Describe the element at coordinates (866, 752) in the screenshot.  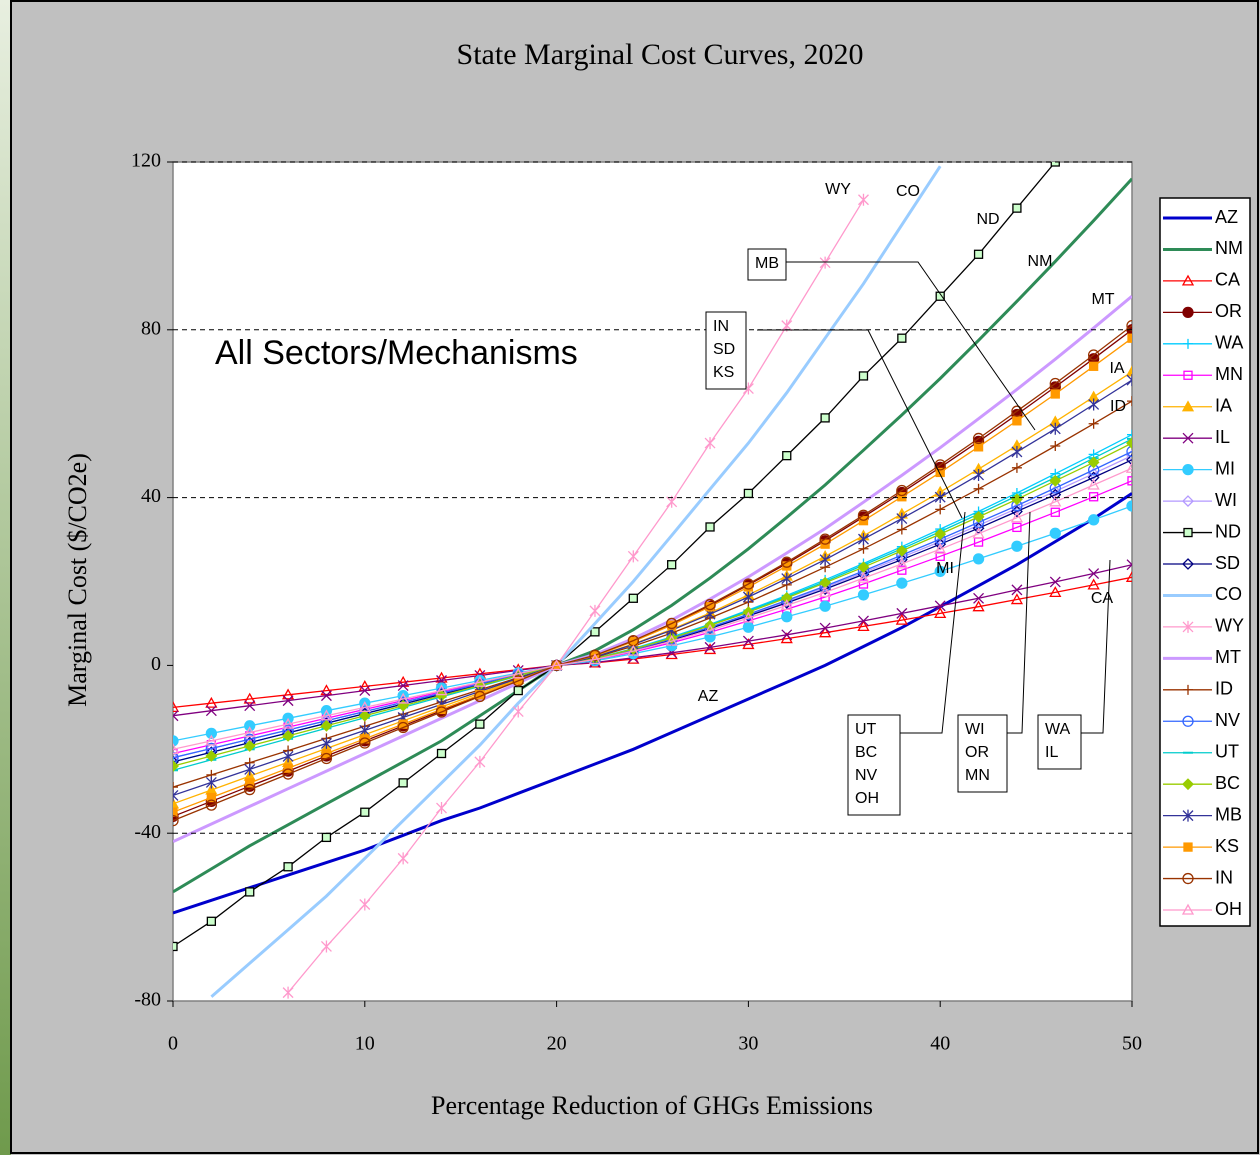
I see `callout-label: BC` at that location.